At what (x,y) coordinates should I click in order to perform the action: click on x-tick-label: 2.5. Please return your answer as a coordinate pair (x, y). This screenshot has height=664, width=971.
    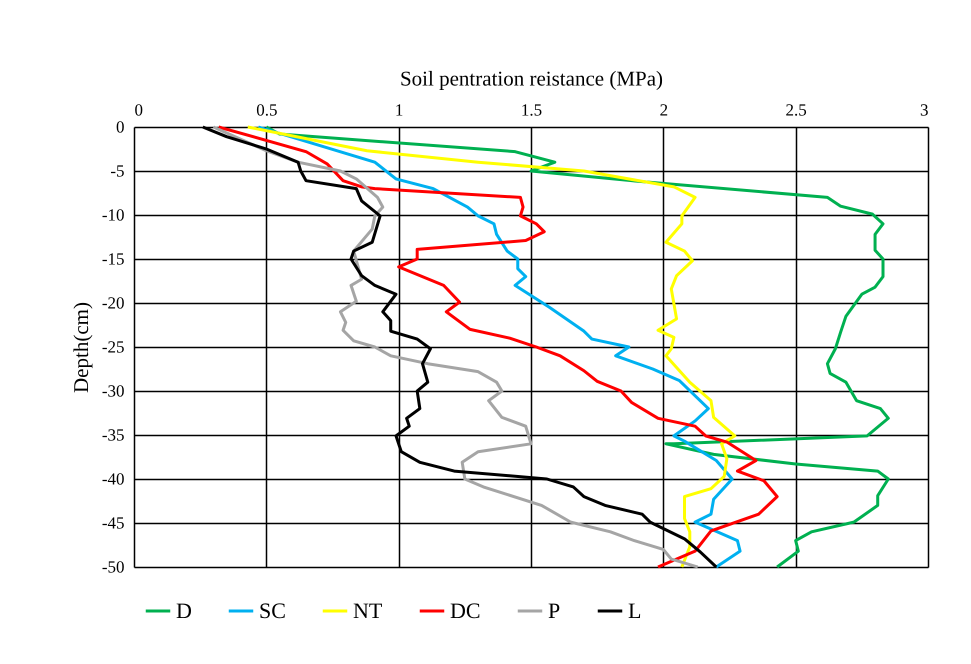
    Looking at the image, I should click on (796, 110).